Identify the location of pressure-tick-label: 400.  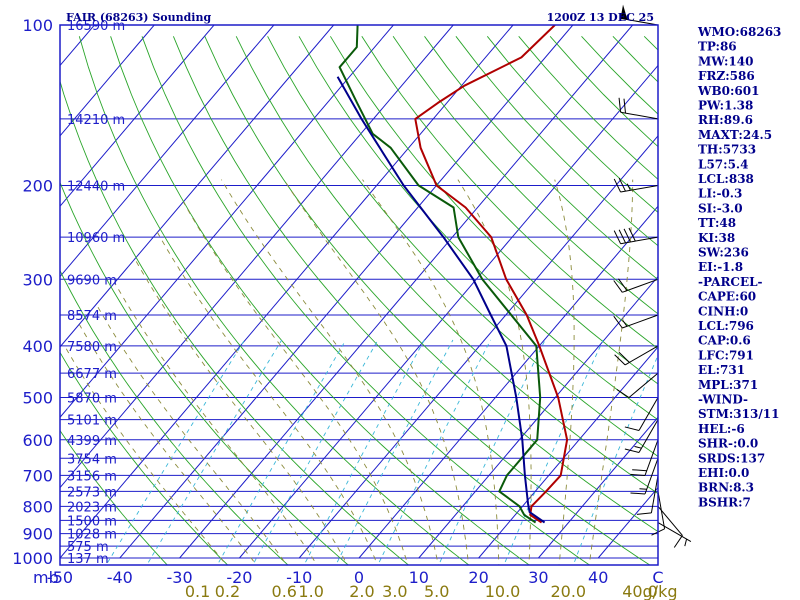
(37, 346).